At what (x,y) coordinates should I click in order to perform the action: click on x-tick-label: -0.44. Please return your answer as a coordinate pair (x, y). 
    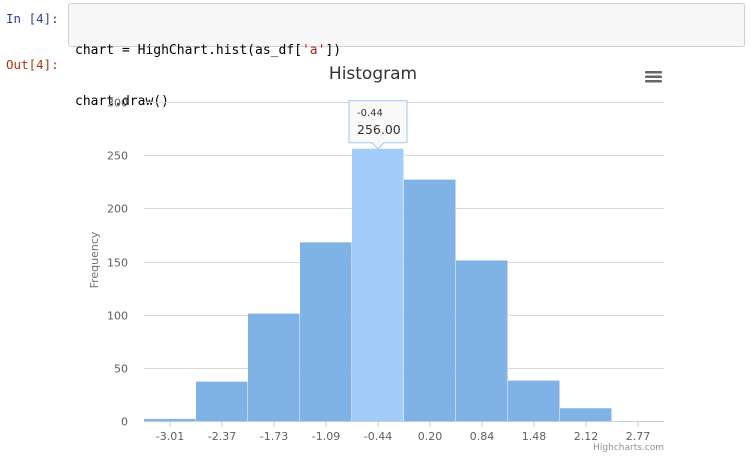
    Looking at the image, I should click on (378, 436).